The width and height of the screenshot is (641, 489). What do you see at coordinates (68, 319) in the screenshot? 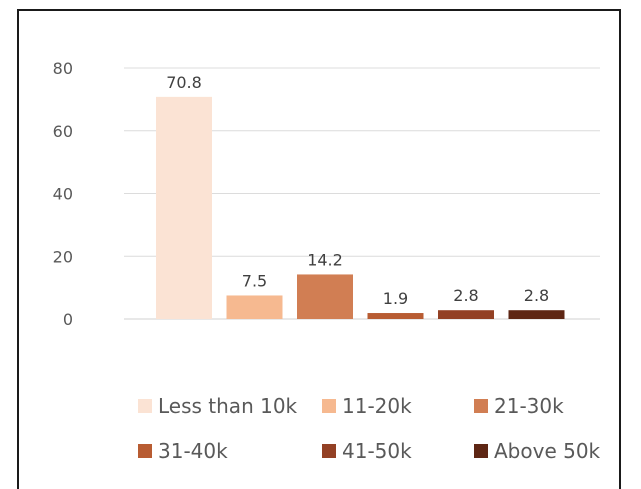
I see `y-tick-label: 0` at bounding box center [68, 319].